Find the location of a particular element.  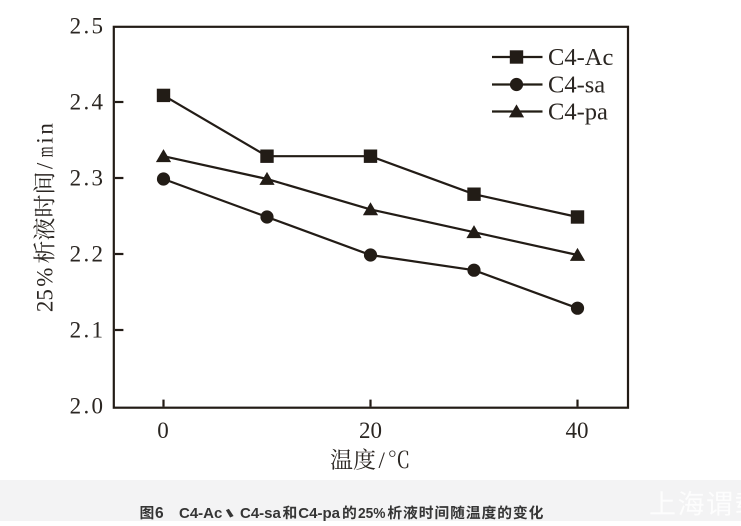

svg-text: 25 is located at coordinates (45, 300).